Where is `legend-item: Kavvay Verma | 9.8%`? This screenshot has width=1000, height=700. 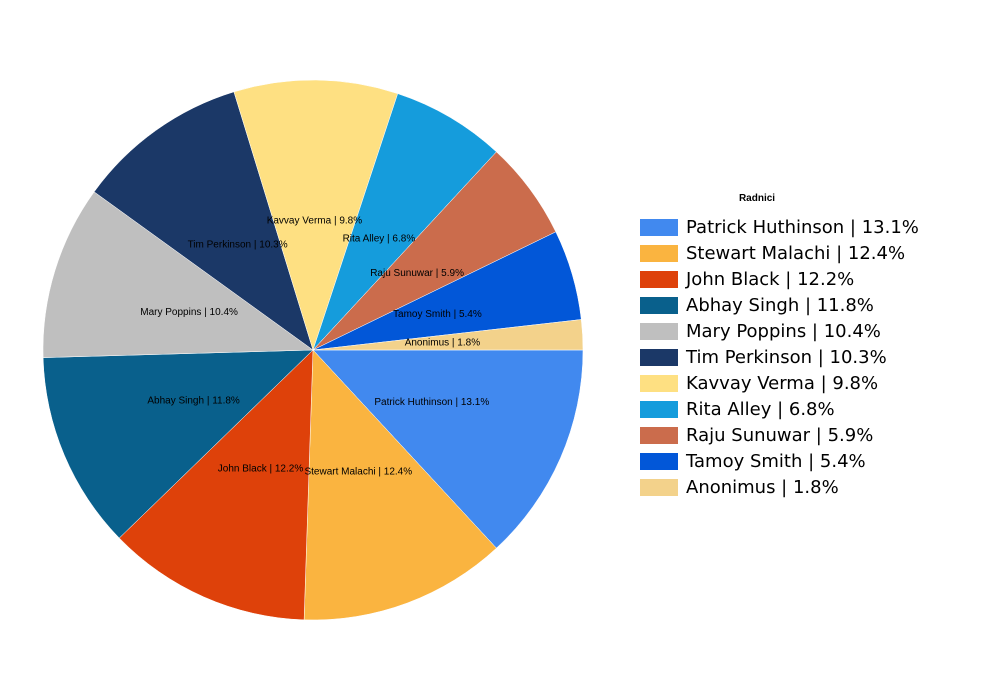 legend-item: Kavvay Verma | 9.8% is located at coordinates (805, 383).